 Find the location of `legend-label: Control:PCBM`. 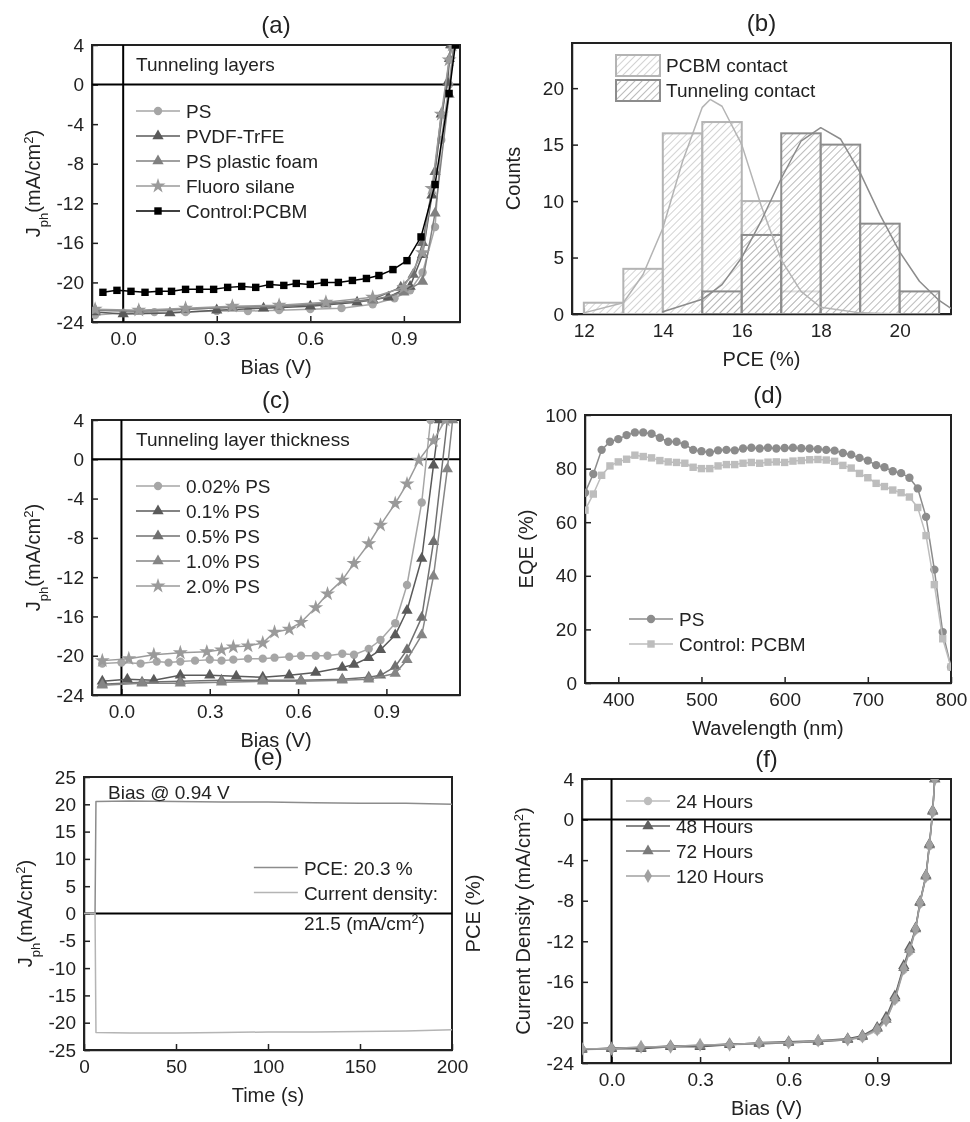

legend-label: Control:PCBM is located at coordinates (247, 211).